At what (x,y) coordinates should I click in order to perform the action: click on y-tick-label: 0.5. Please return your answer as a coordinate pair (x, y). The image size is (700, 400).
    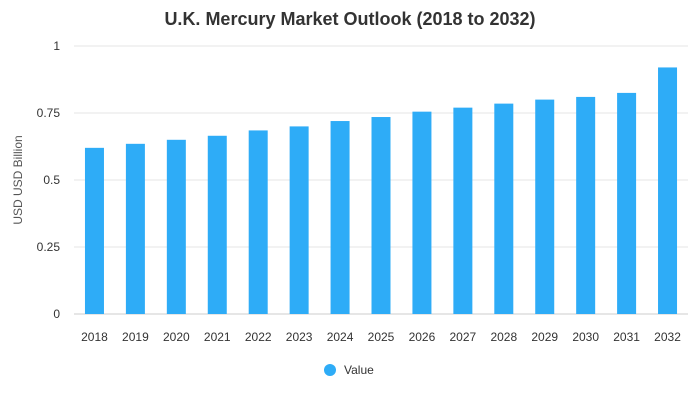
    Looking at the image, I should click on (51, 180).